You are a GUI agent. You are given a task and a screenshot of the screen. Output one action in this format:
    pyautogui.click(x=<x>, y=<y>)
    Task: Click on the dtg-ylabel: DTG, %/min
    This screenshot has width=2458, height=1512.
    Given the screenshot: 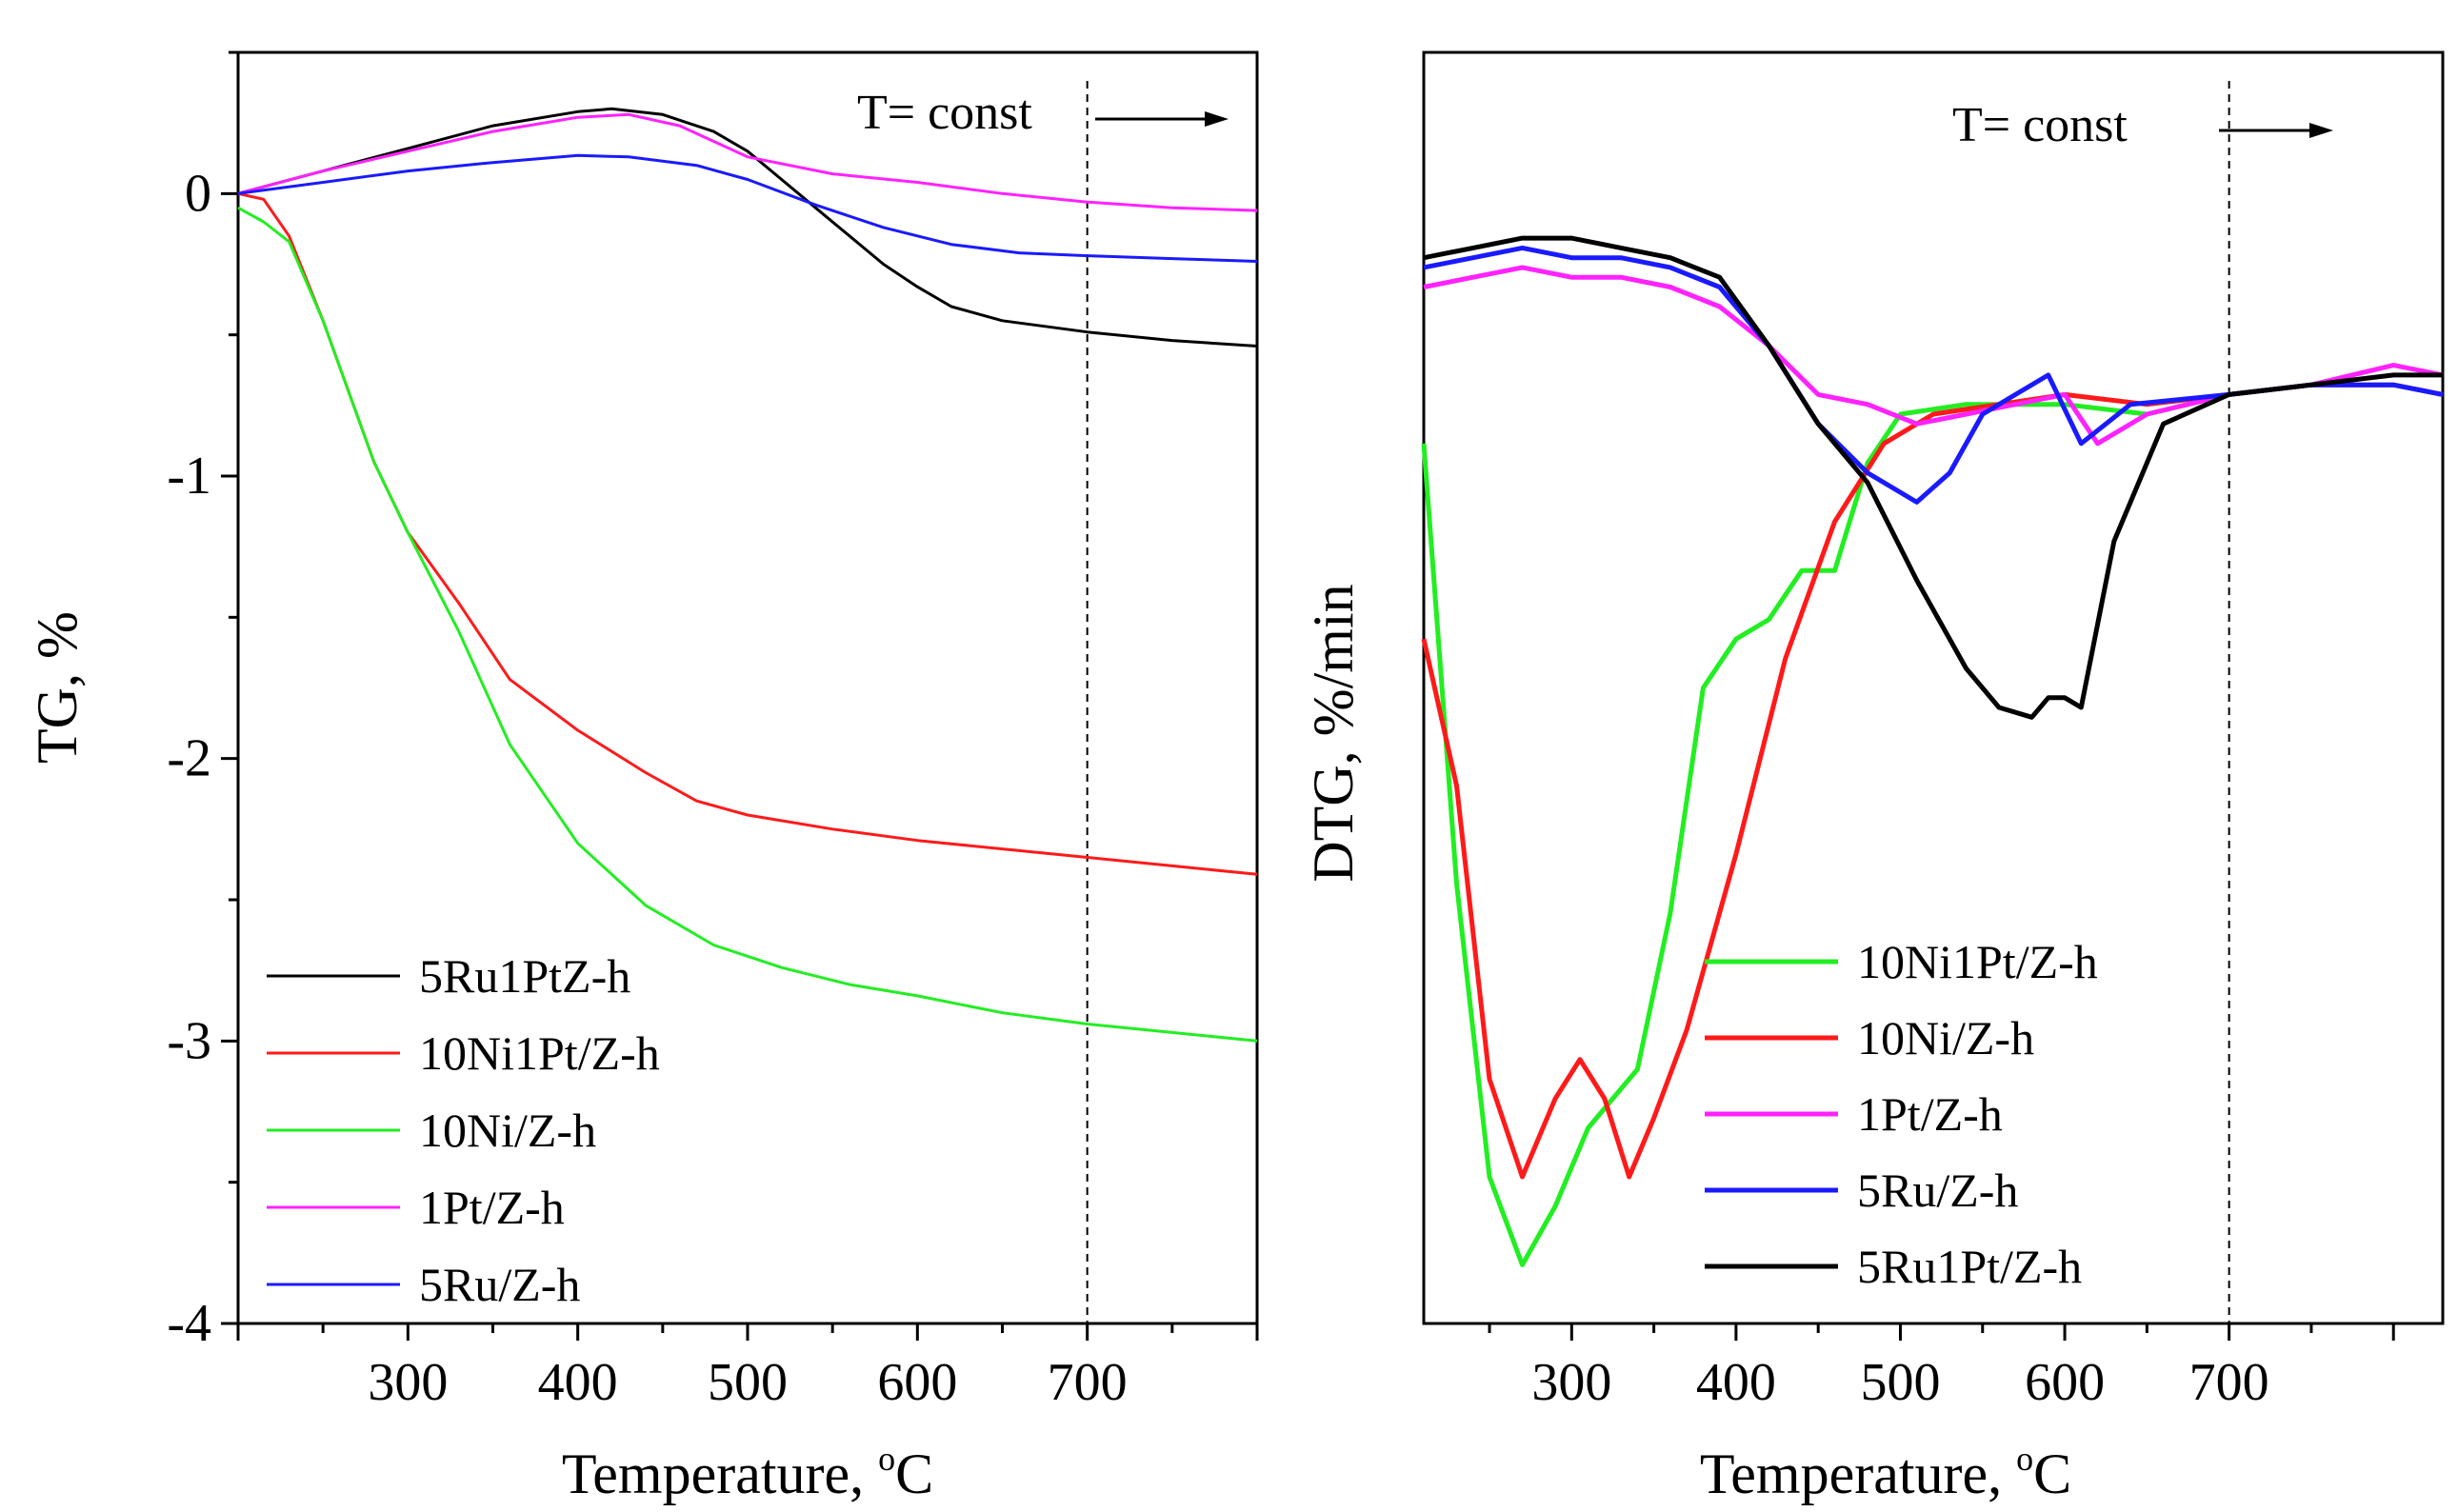 What is the action you would take?
    pyautogui.click(x=1333, y=733)
    